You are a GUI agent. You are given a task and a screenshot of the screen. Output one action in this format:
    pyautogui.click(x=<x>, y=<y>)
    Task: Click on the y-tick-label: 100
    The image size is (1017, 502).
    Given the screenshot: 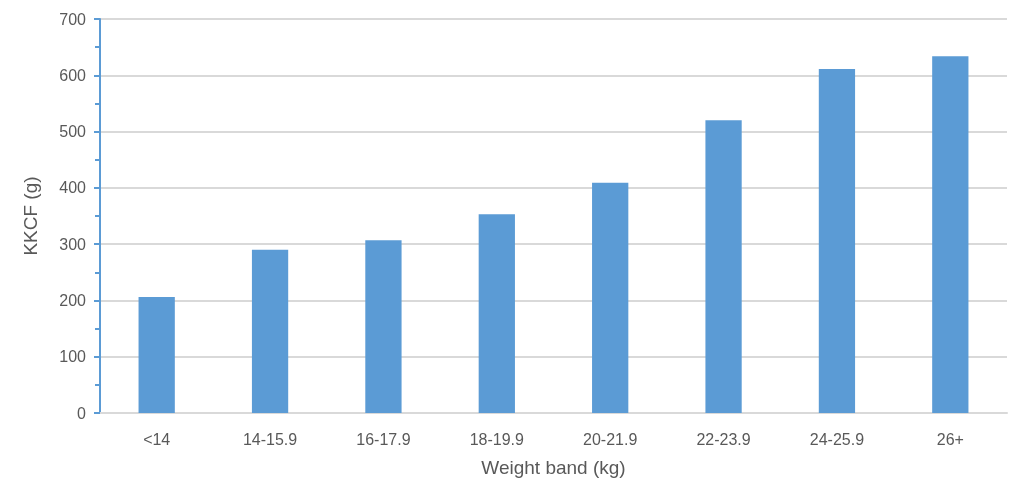 What is the action you would take?
    pyautogui.click(x=73, y=357)
    